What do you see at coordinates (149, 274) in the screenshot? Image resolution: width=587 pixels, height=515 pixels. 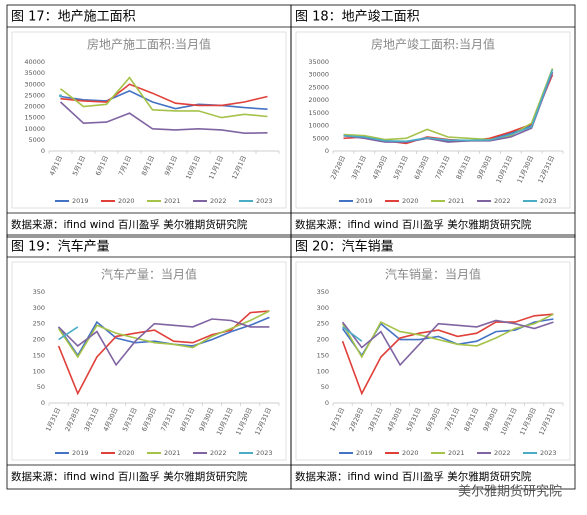 I see `chart-title: 汽车产量：当月值` at bounding box center [149, 274].